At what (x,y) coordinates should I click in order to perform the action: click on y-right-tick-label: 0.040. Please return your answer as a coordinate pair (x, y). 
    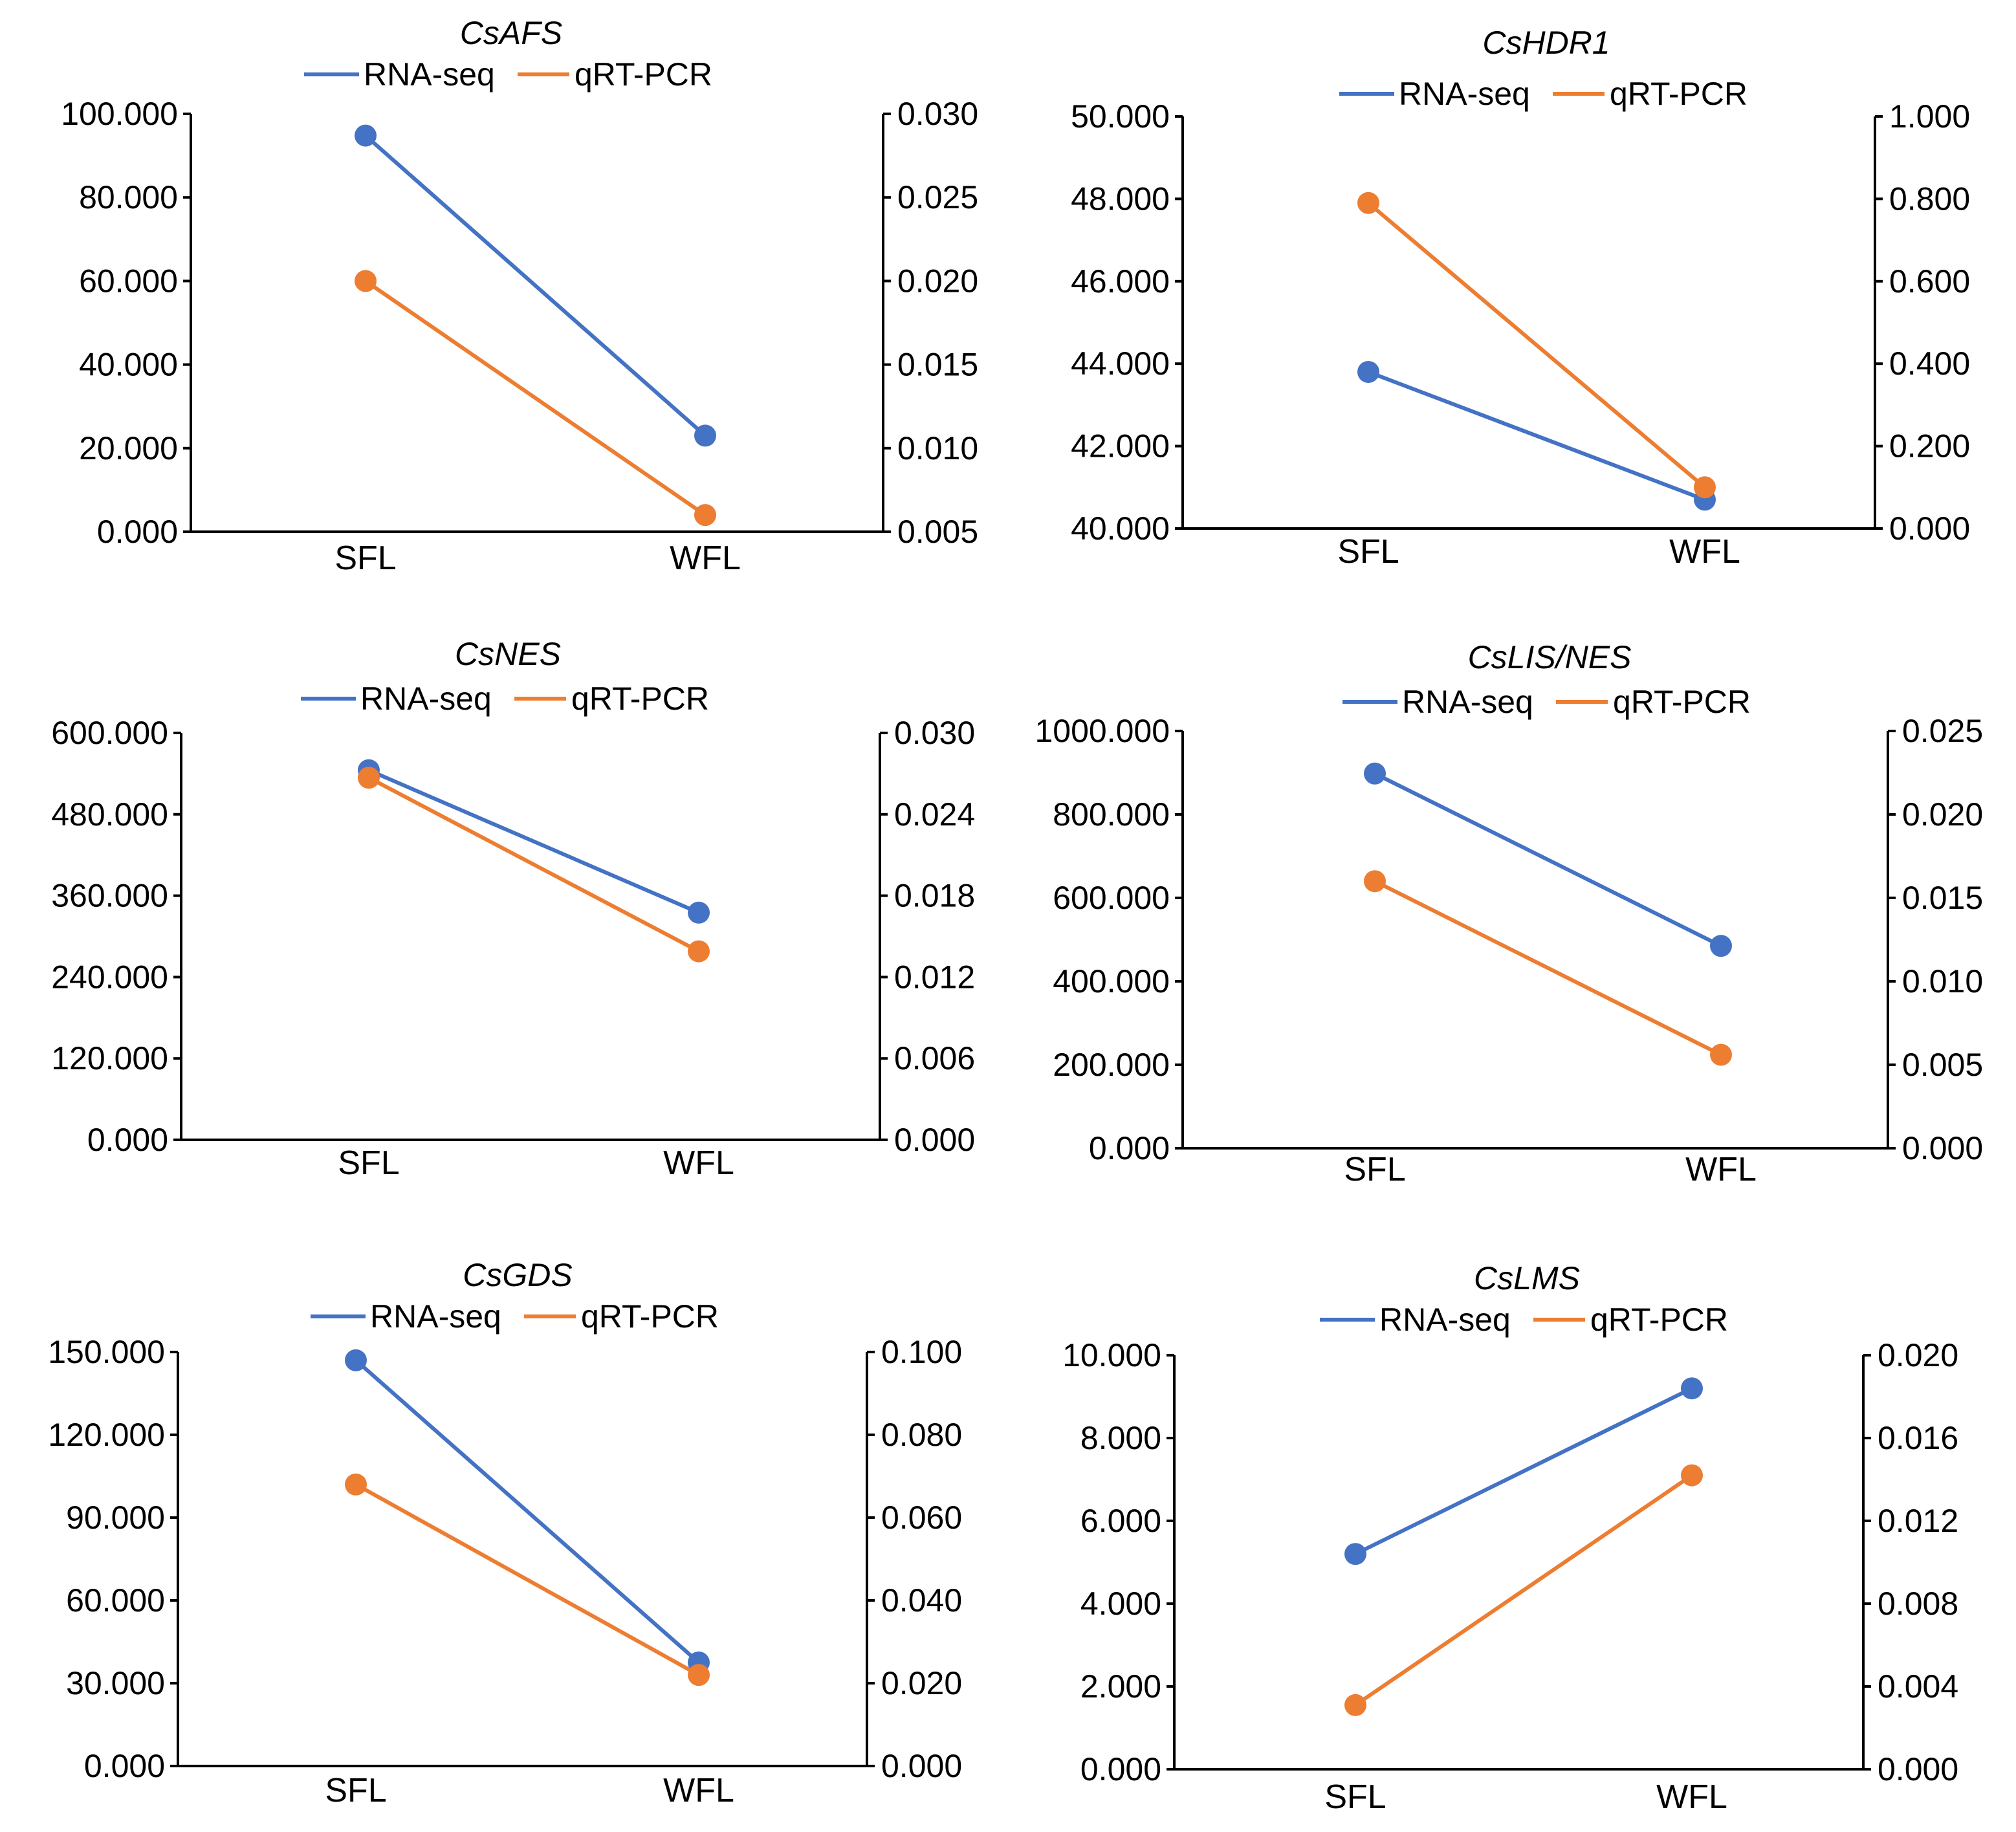
    Looking at the image, I should click on (922, 1600).